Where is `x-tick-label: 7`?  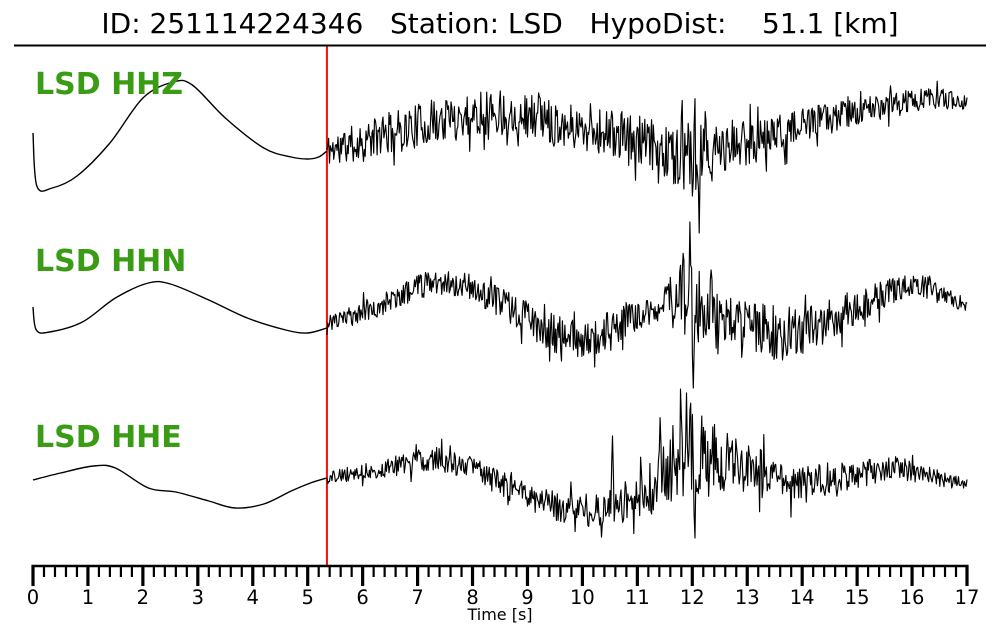 x-tick-label: 7 is located at coordinates (417, 597).